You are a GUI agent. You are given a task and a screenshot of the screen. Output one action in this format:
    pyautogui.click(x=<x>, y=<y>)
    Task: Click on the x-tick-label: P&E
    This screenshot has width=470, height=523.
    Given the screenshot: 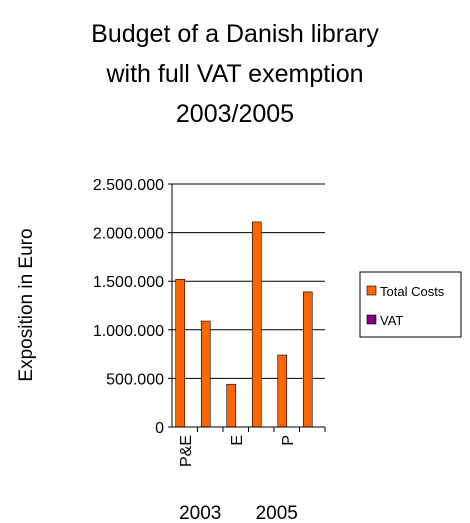 What is the action you would take?
    pyautogui.click(x=186, y=451)
    